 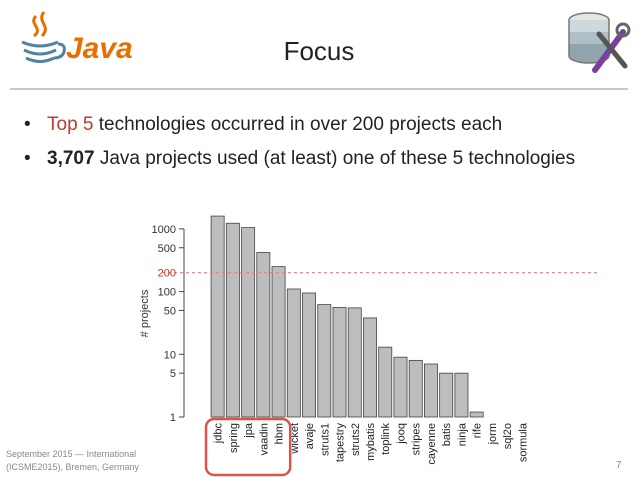 I want to click on java-logo-icon: Java, so click(x=77, y=38).